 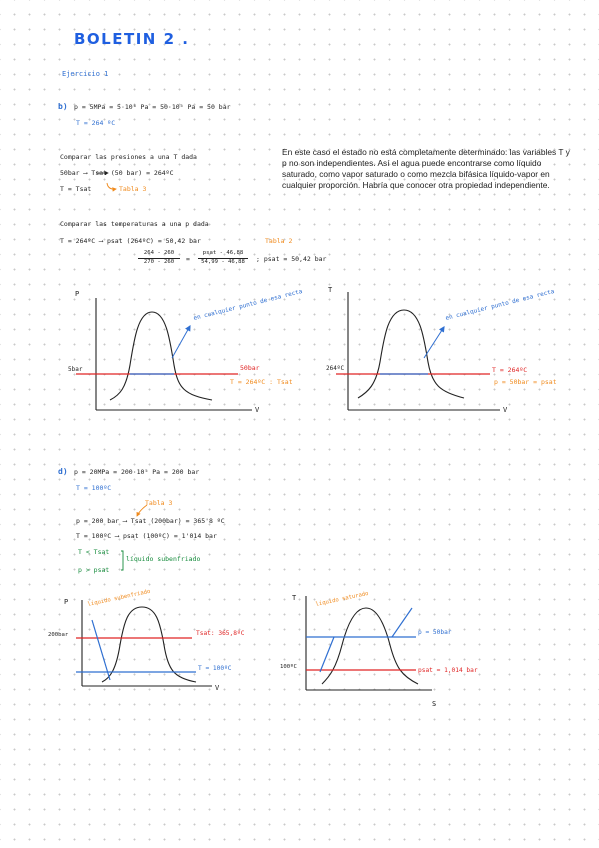 I want to click on interp-right-fraction: psat - 46,88 54,99 - 46,88, so click(x=223, y=257).